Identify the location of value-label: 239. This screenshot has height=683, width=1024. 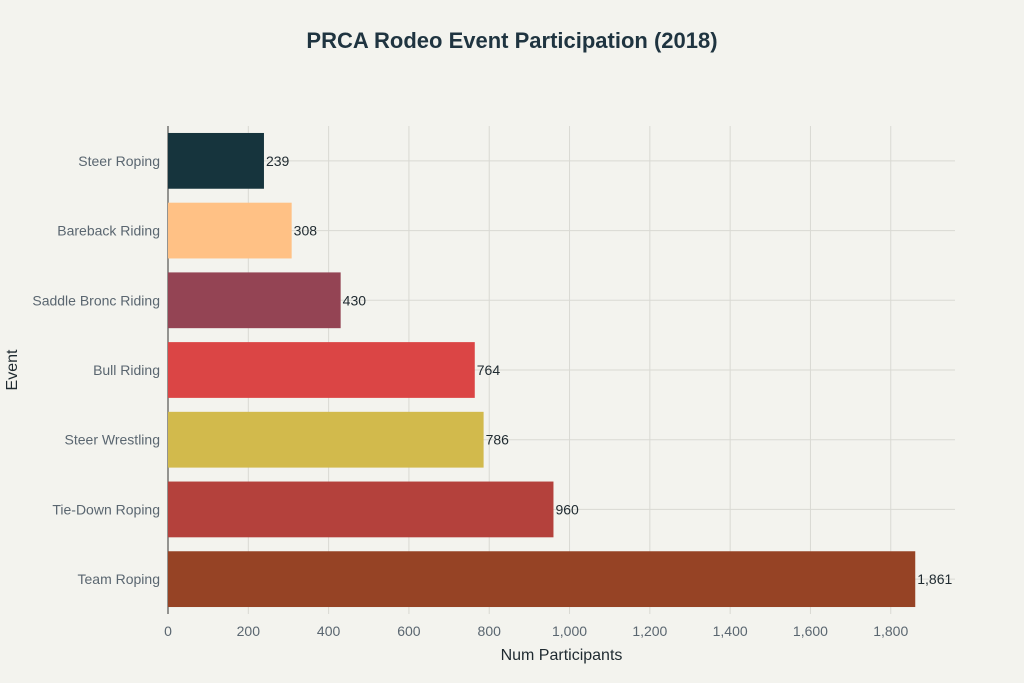
(278, 161).